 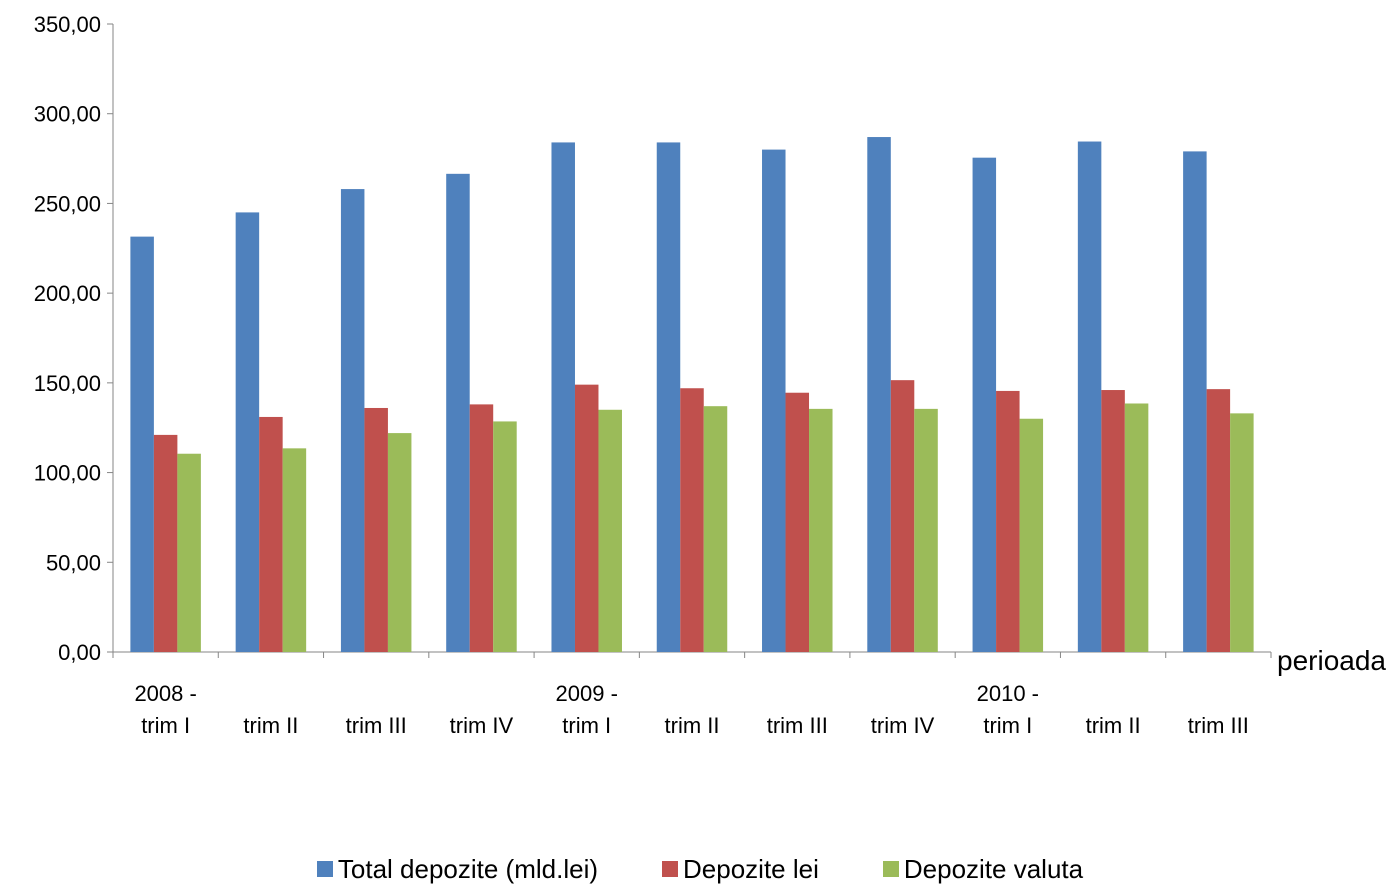 What do you see at coordinates (468, 869) in the screenshot?
I see `legend-label: Total depozite (mld.lei)` at bounding box center [468, 869].